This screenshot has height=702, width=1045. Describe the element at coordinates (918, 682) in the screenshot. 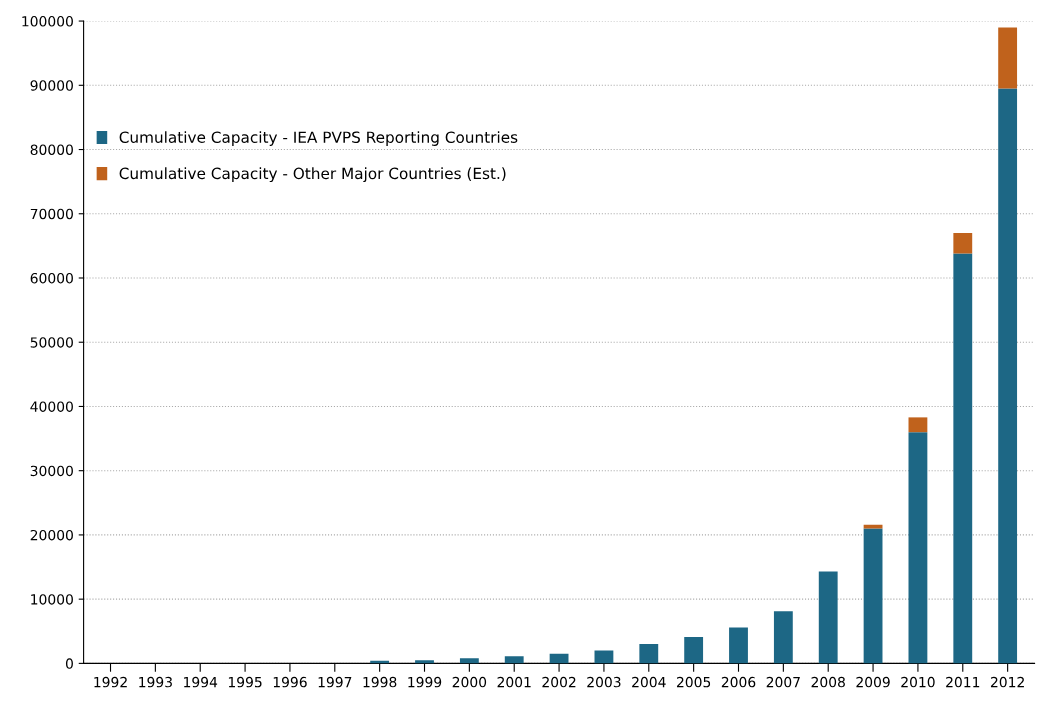

I see `x-tick-label: 2010` at that location.